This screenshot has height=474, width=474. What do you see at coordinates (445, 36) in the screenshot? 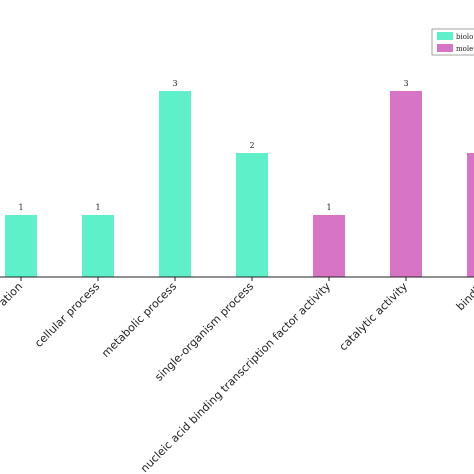
I see `legend-swatch-biological` at bounding box center [445, 36].